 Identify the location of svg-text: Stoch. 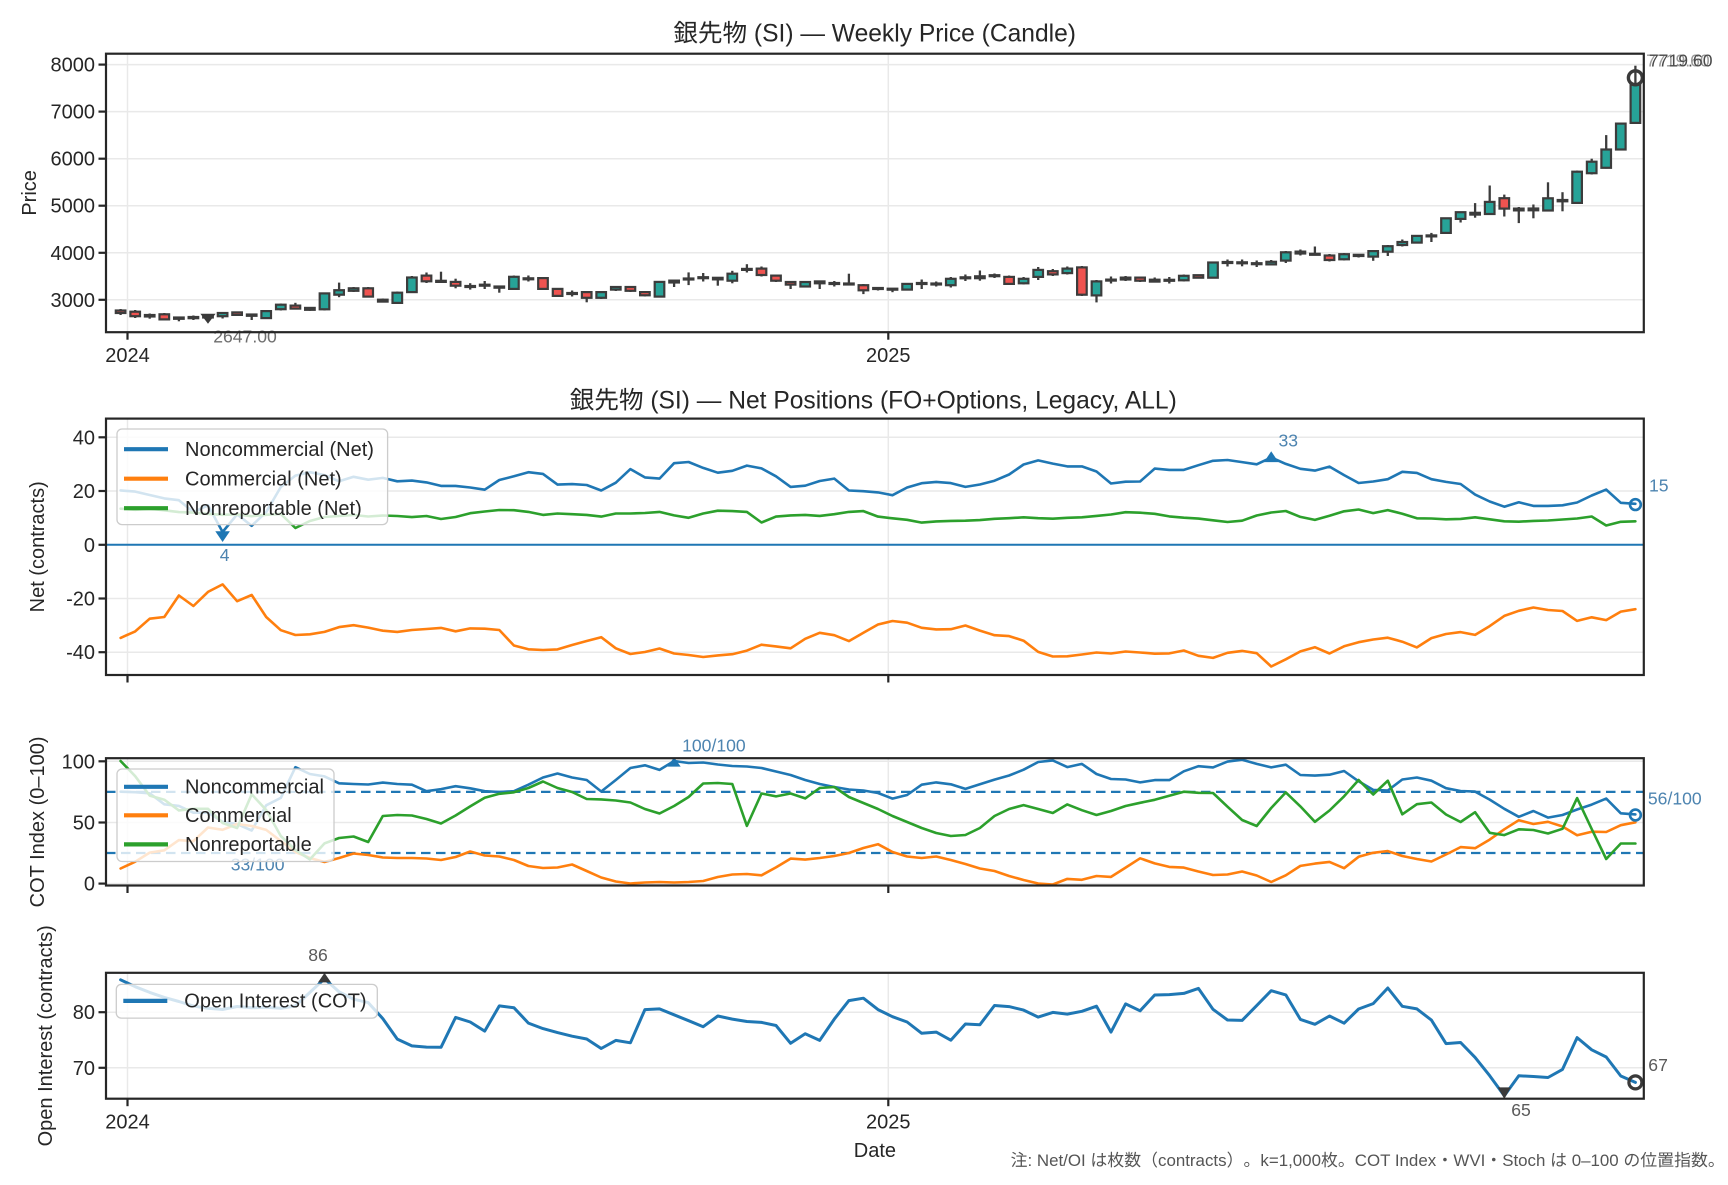
(1526, 1160).